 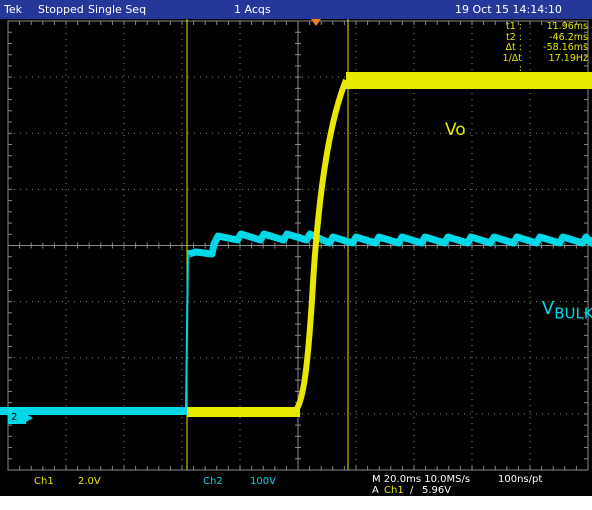 What do you see at coordinates (421, 479) in the screenshot?
I see `timebase: M 20.0ms 10.0MS/s` at bounding box center [421, 479].